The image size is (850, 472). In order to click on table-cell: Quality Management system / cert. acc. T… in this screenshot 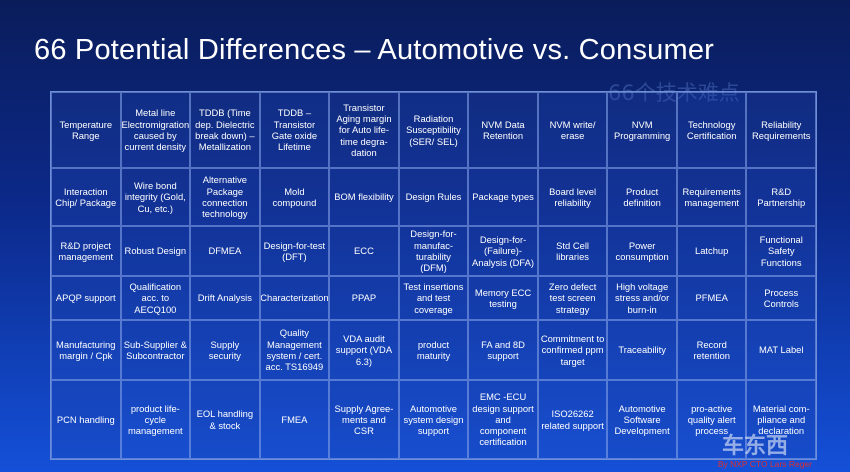, I will do `click(294, 350)`.